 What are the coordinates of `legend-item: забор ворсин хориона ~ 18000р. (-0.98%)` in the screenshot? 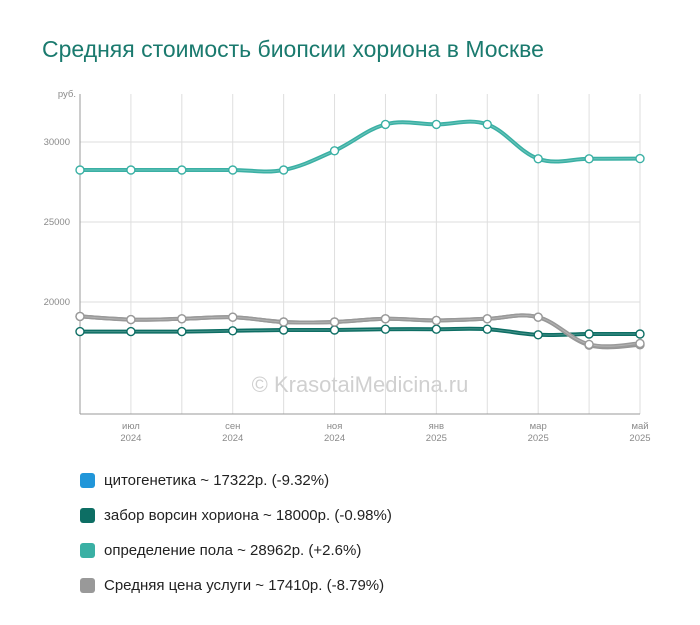 It's located at (236, 515).